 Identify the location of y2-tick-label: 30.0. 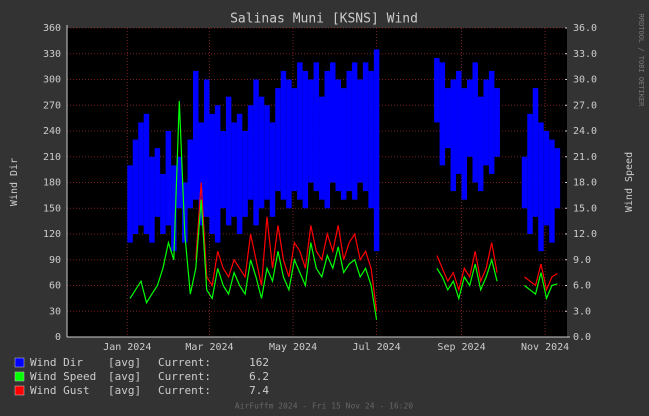
(585, 80).